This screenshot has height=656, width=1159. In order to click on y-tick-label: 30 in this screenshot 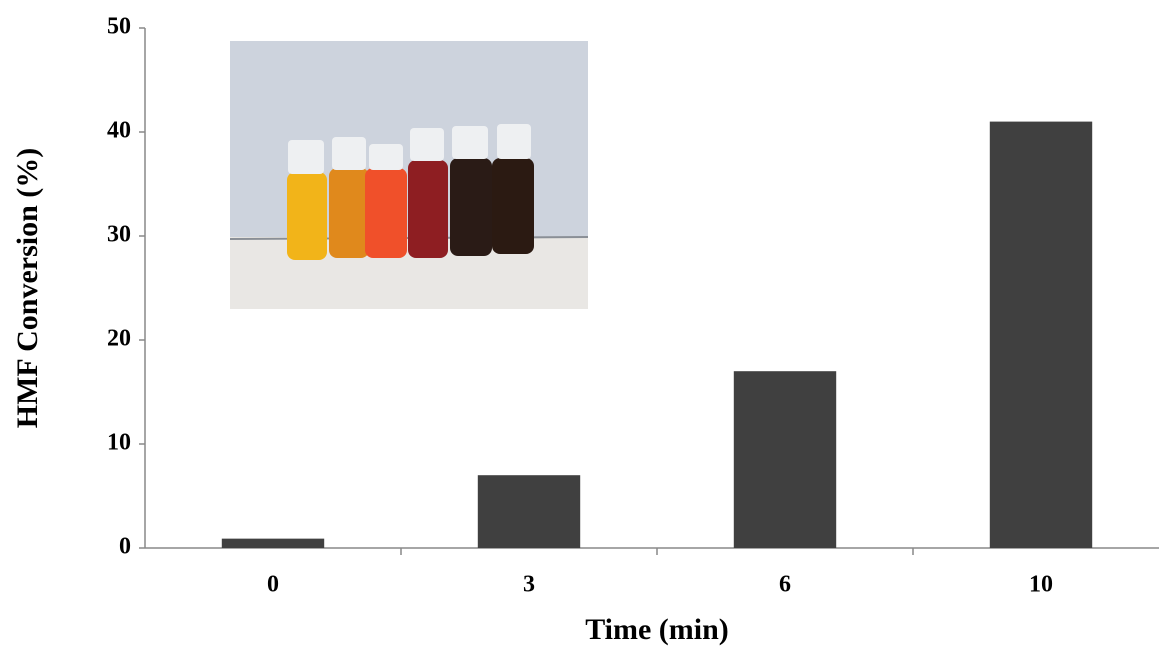, I will do `click(119, 235)`.